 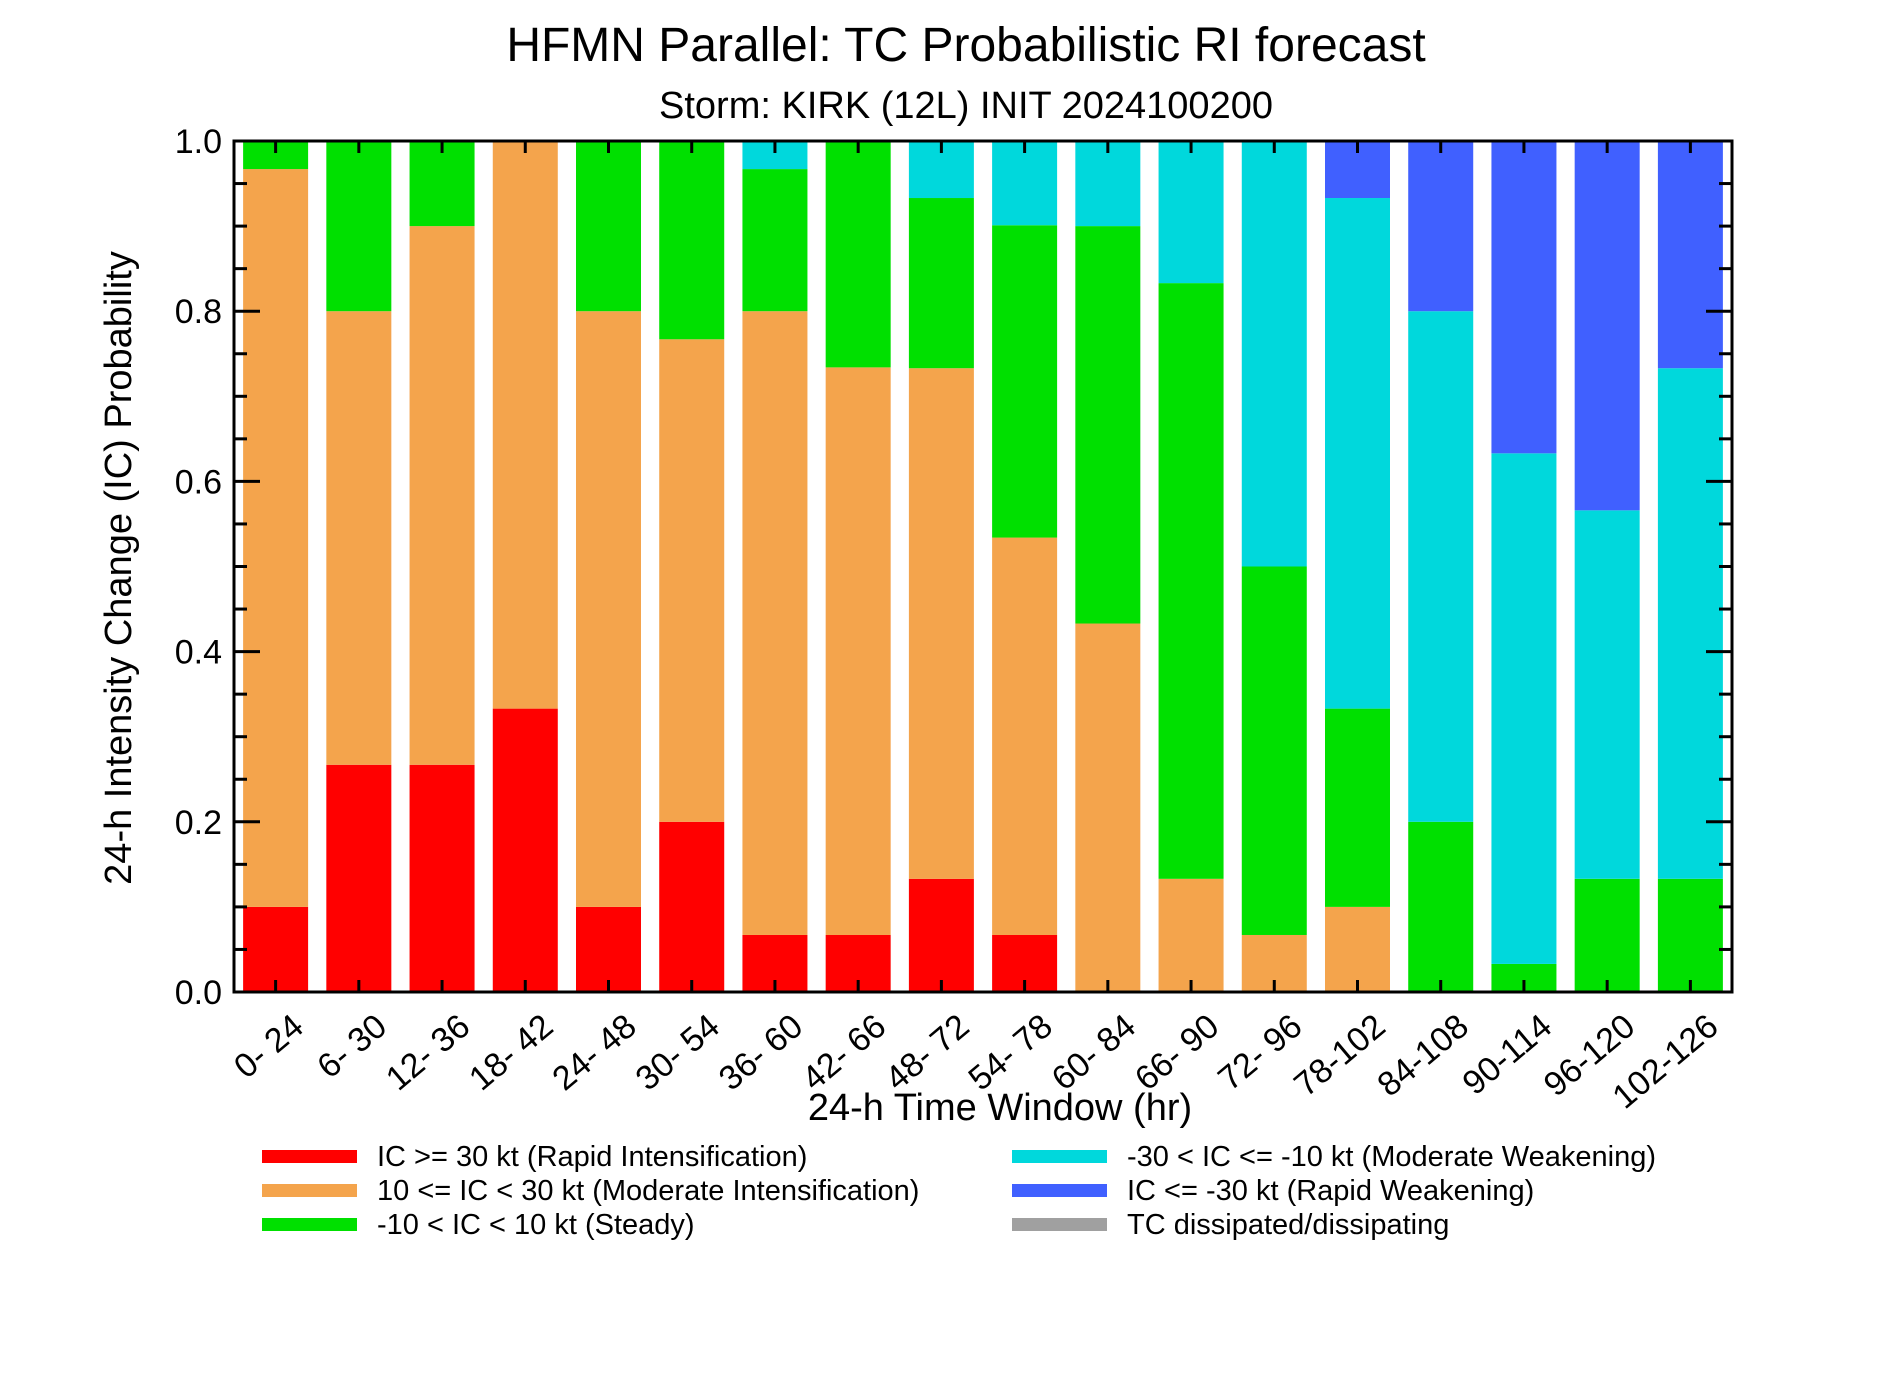 What do you see at coordinates (198, 142) in the screenshot?
I see `y-tick-label: 1.0` at bounding box center [198, 142].